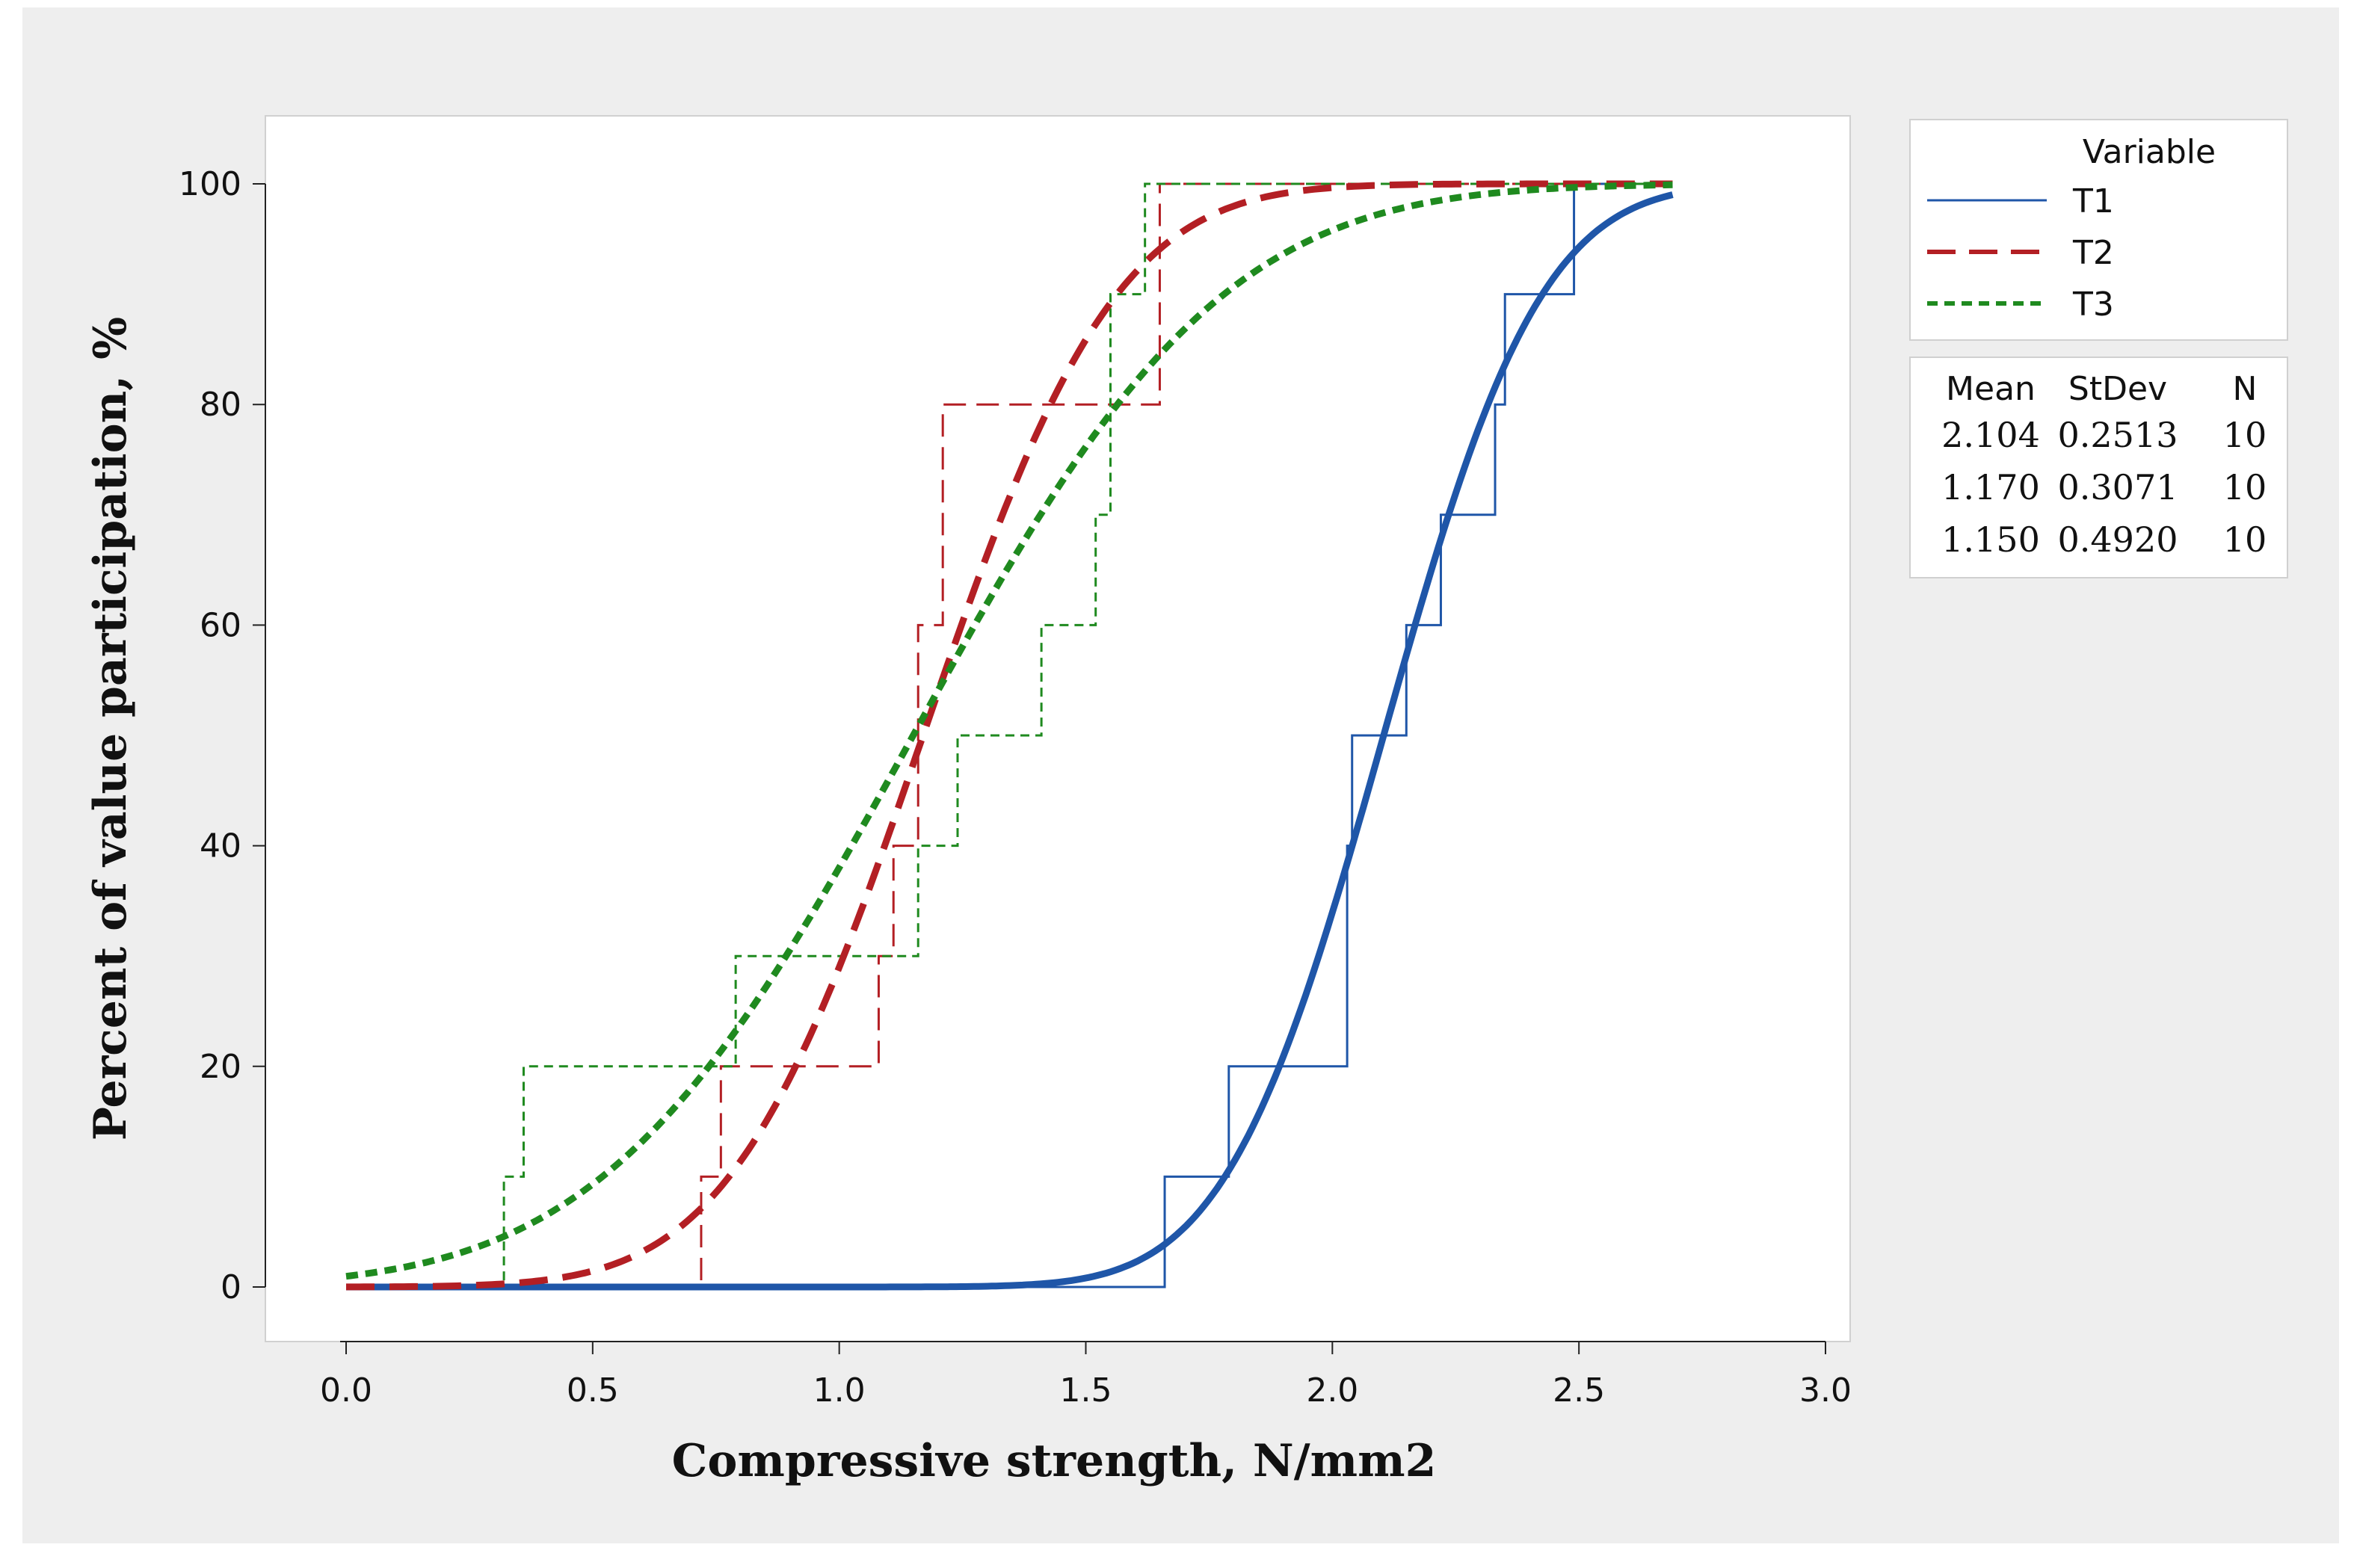 The height and width of the screenshot is (1568, 2354). I want to click on legend-box, so click(2098, 230).